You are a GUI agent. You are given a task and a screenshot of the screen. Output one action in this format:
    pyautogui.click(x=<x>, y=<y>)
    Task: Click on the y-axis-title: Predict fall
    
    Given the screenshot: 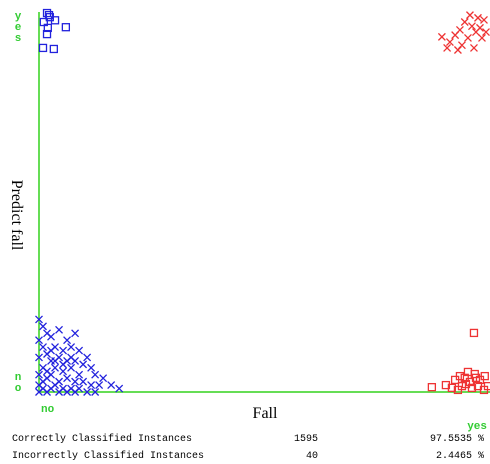 What is the action you would take?
    pyautogui.click(x=16, y=215)
    